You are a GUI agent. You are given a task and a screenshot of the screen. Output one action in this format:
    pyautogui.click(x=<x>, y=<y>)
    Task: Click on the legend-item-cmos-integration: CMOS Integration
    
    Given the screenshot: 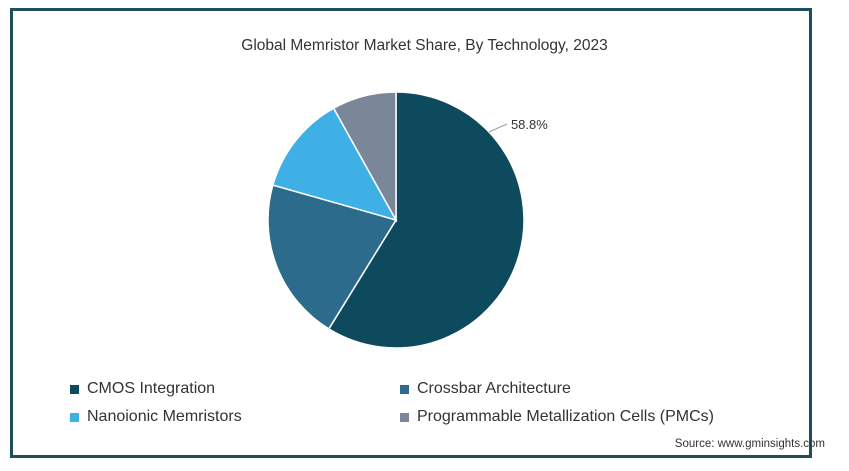 What is the action you would take?
    pyautogui.click(x=235, y=389)
    